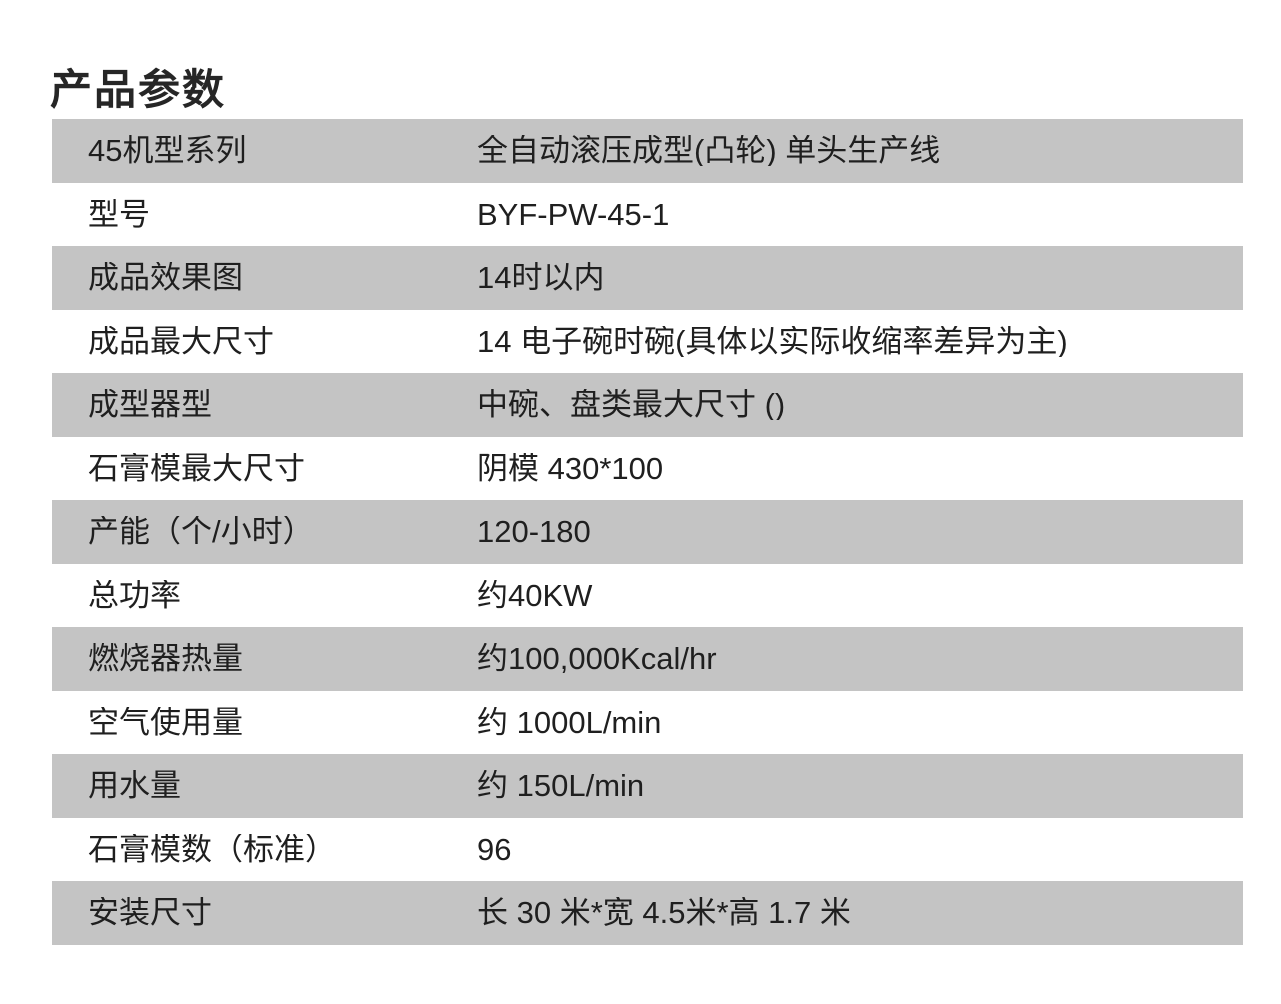 The height and width of the screenshot is (1004, 1281). I want to click on table-row: 空气使用量 约 1000L/min, so click(647, 722).